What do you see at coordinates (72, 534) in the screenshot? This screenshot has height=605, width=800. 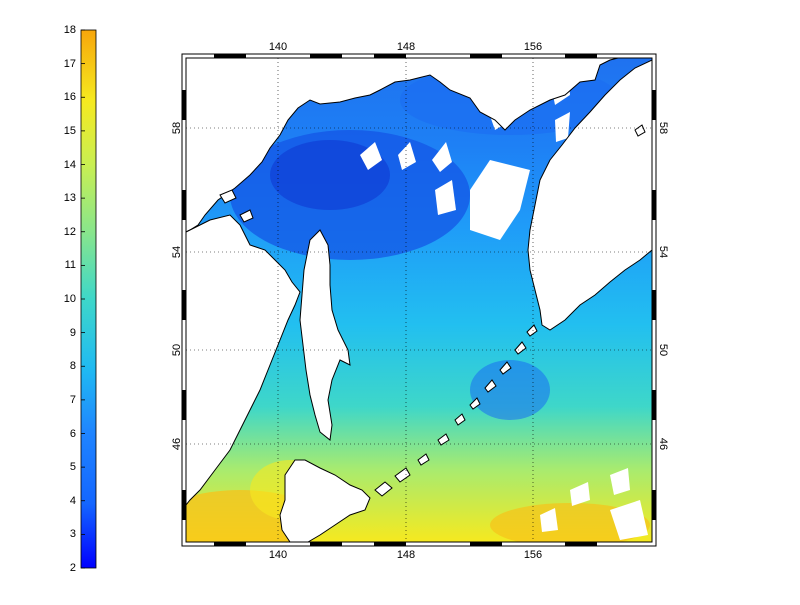 I see `colorbar-tick-label: 3` at bounding box center [72, 534].